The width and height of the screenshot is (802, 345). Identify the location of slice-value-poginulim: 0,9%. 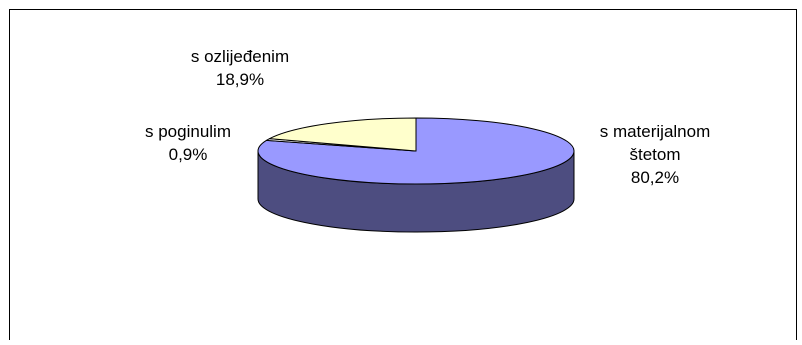
(188, 154).